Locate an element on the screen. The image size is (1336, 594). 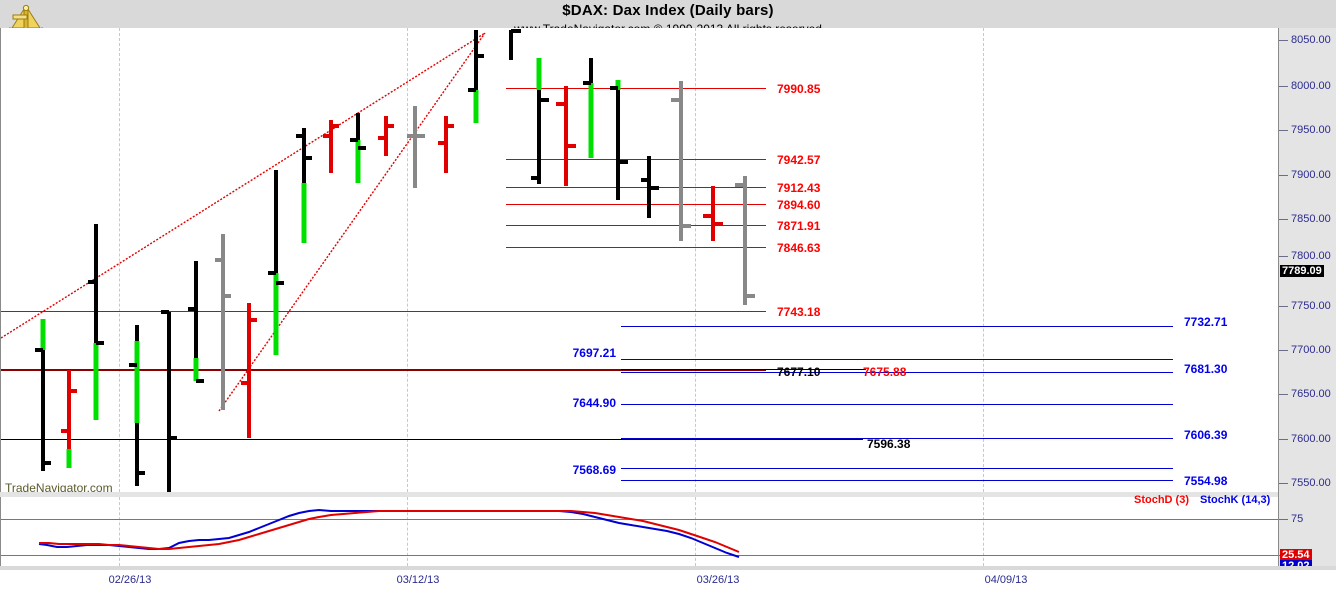
level-label-7554-98: 7554.98 is located at coordinates (1206, 481).